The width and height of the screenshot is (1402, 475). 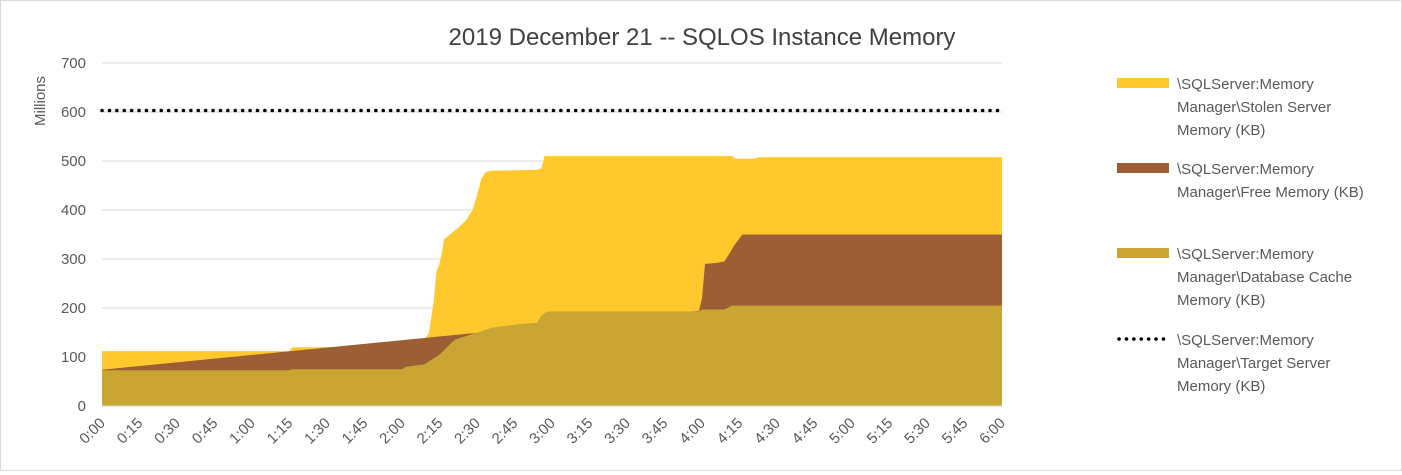 What do you see at coordinates (805, 431) in the screenshot?
I see `x-tick-label: 4:45` at bounding box center [805, 431].